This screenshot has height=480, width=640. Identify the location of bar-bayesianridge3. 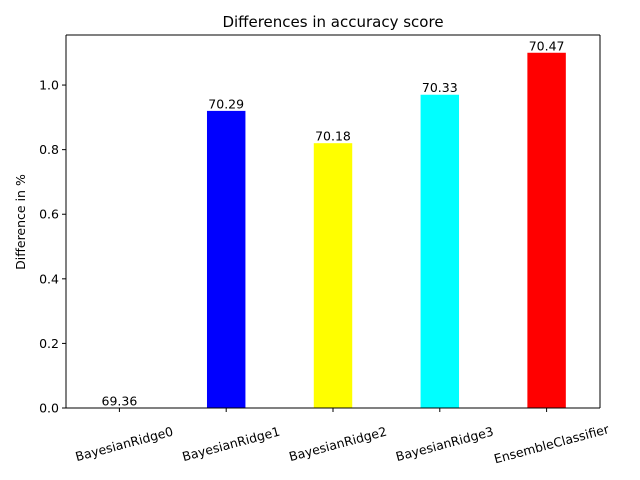
(440, 251).